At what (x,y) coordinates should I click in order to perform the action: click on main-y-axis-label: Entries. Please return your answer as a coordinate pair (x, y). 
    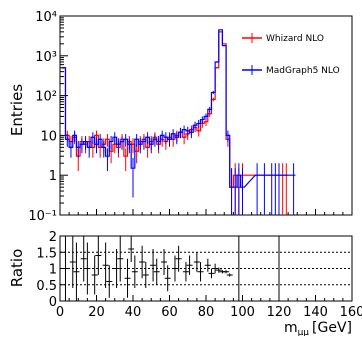
    Looking at the image, I should click on (17, 110).